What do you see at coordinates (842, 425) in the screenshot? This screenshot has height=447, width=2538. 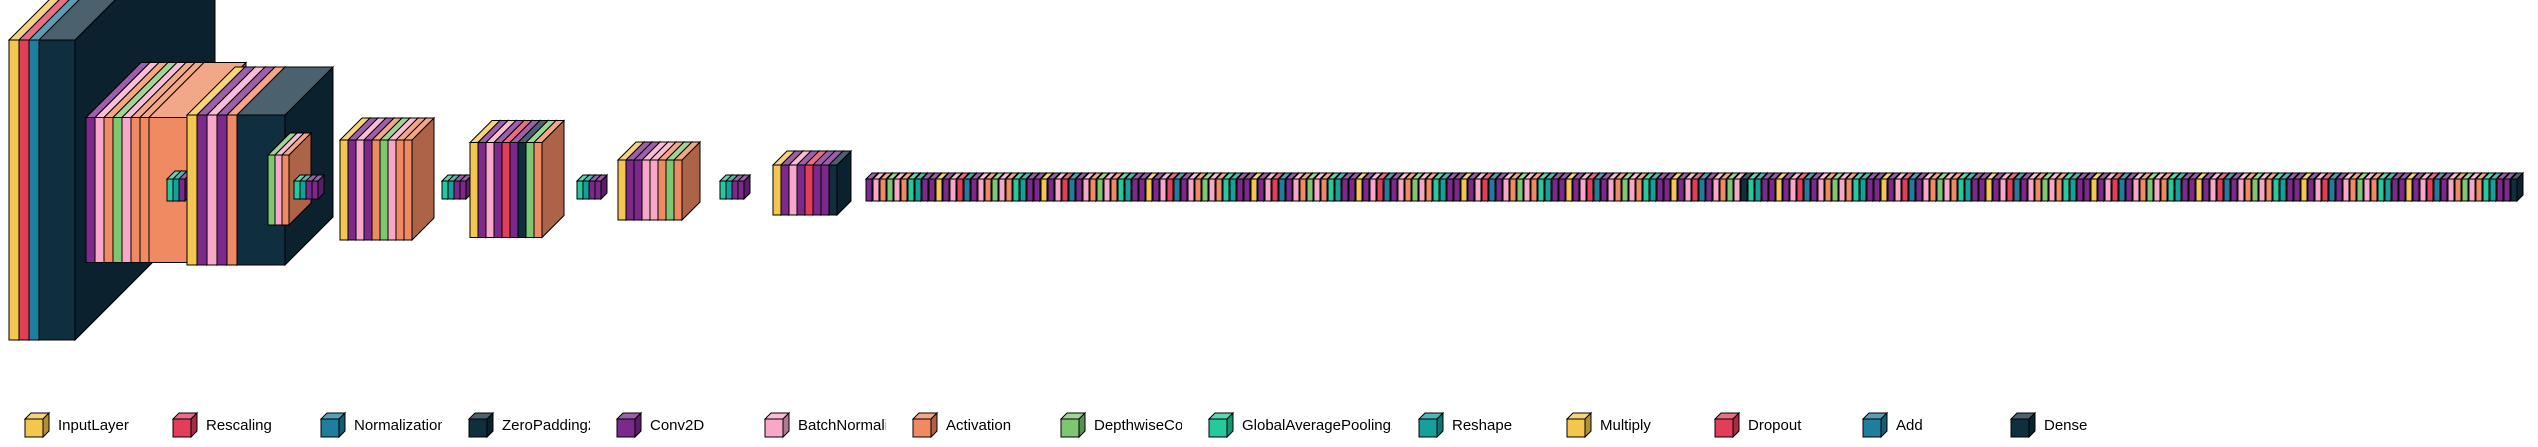 I see `legend-label: BatchNormalization` at bounding box center [842, 425].